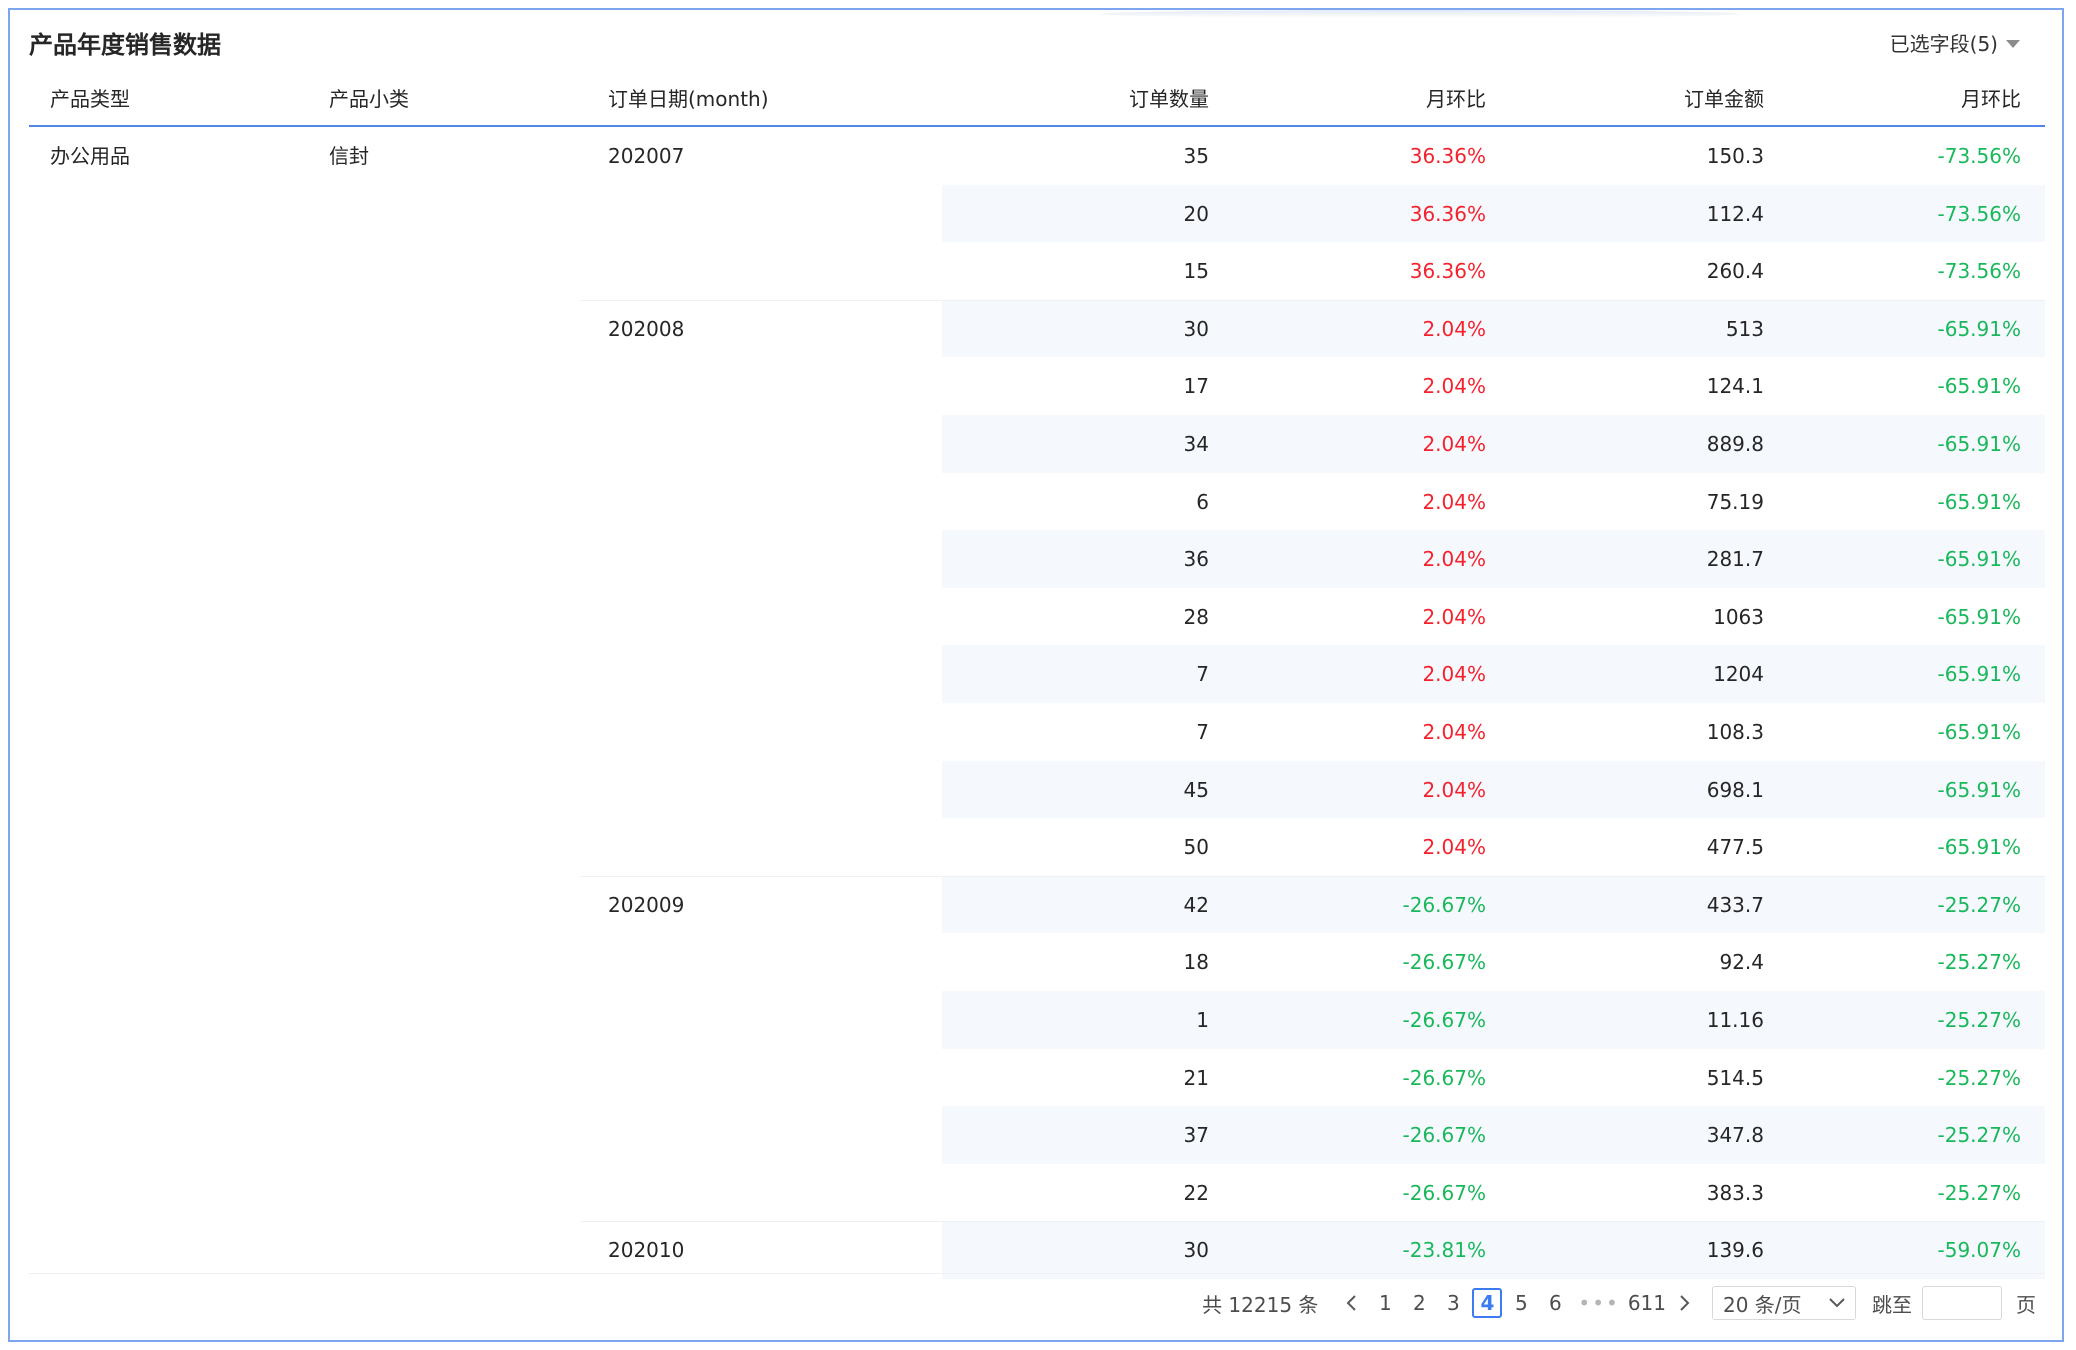 Image resolution: width=2076 pixels, height=1350 pixels. I want to click on cell-order-amount: 889.8, so click(1735, 444).